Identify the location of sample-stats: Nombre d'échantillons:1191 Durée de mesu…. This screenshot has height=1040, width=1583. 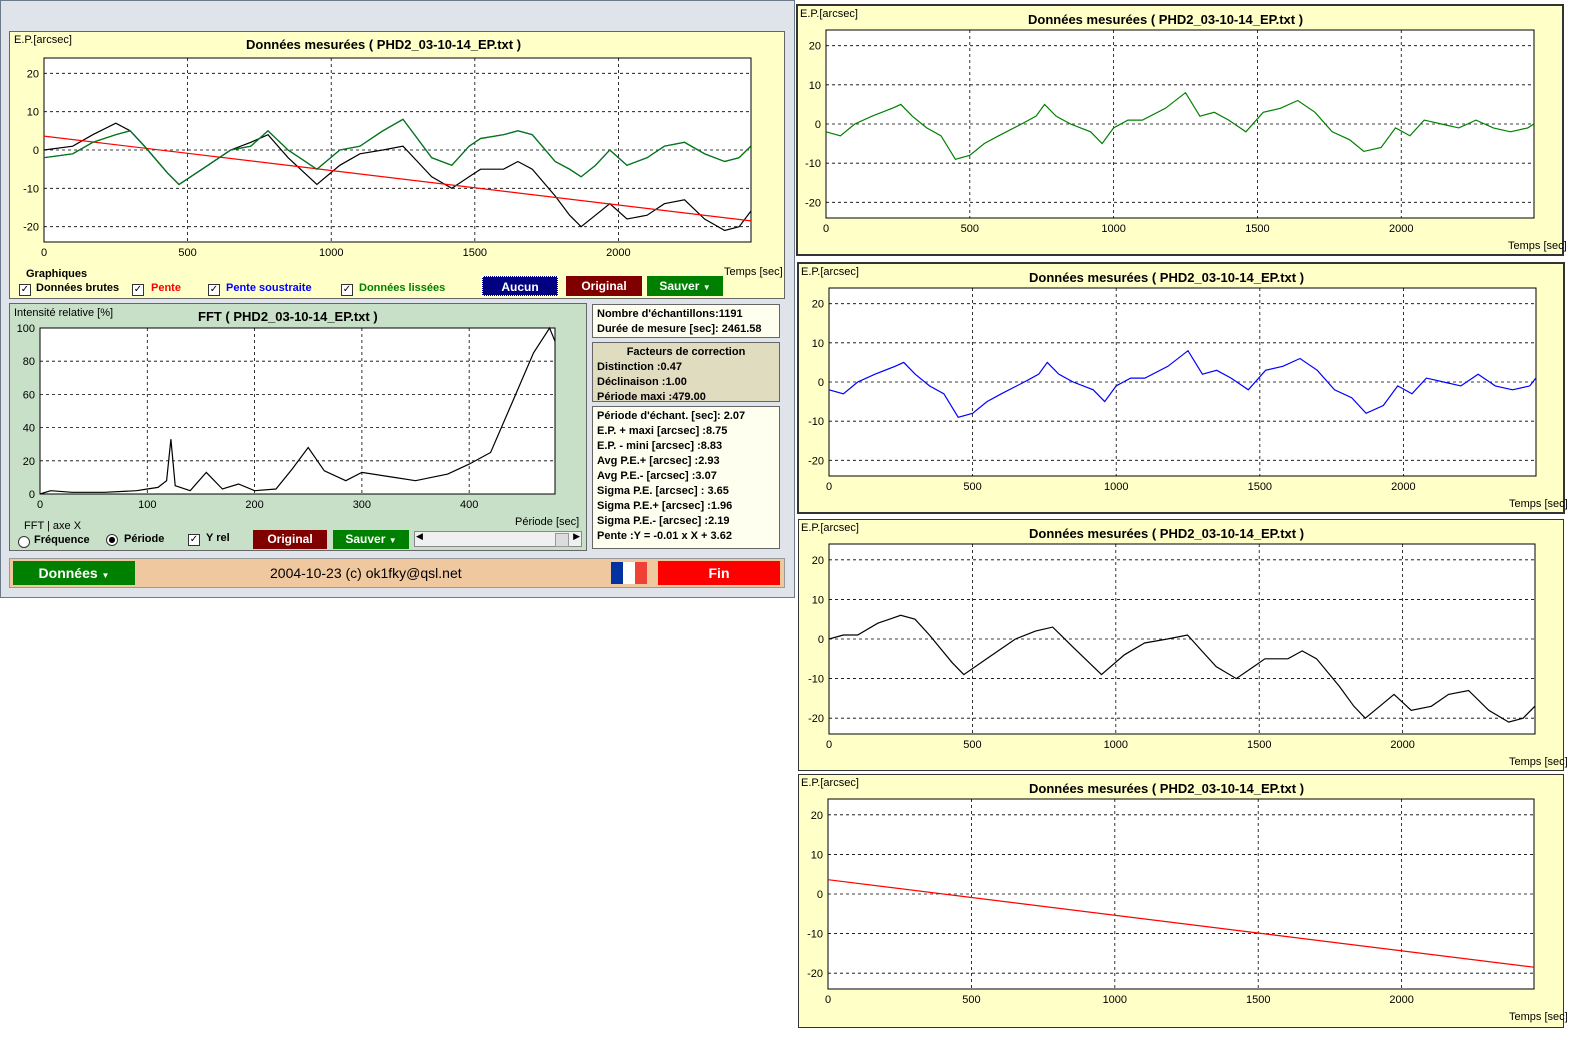
(686, 321).